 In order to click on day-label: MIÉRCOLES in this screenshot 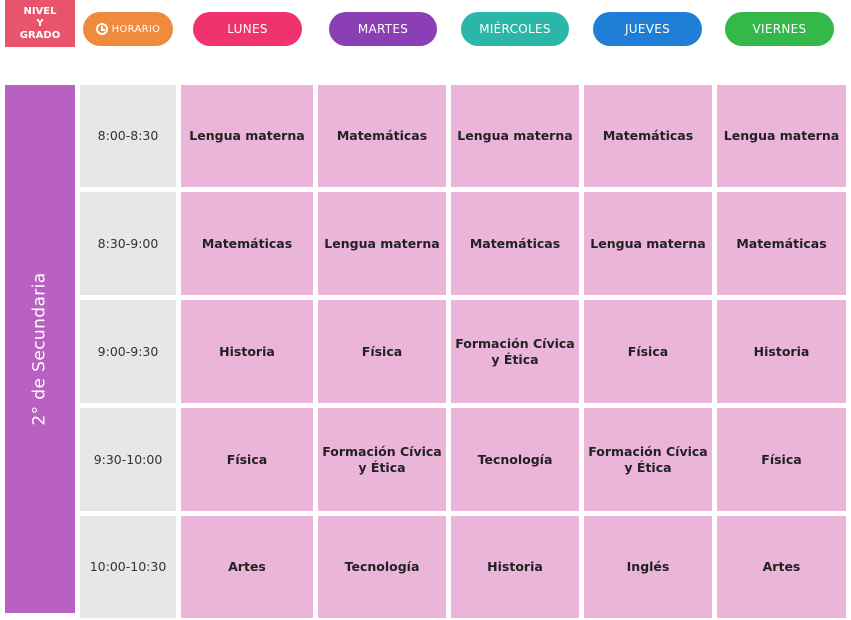, I will do `click(515, 29)`.